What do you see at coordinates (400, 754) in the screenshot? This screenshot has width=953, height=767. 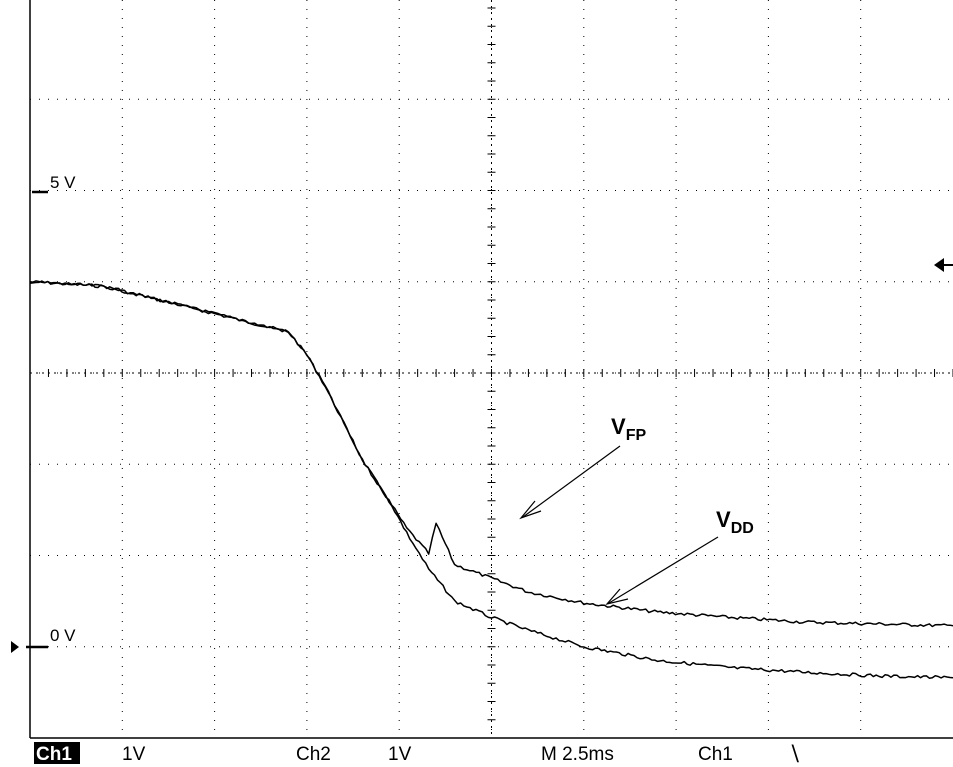 I see `ch2-scale: 1V` at bounding box center [400, 754].